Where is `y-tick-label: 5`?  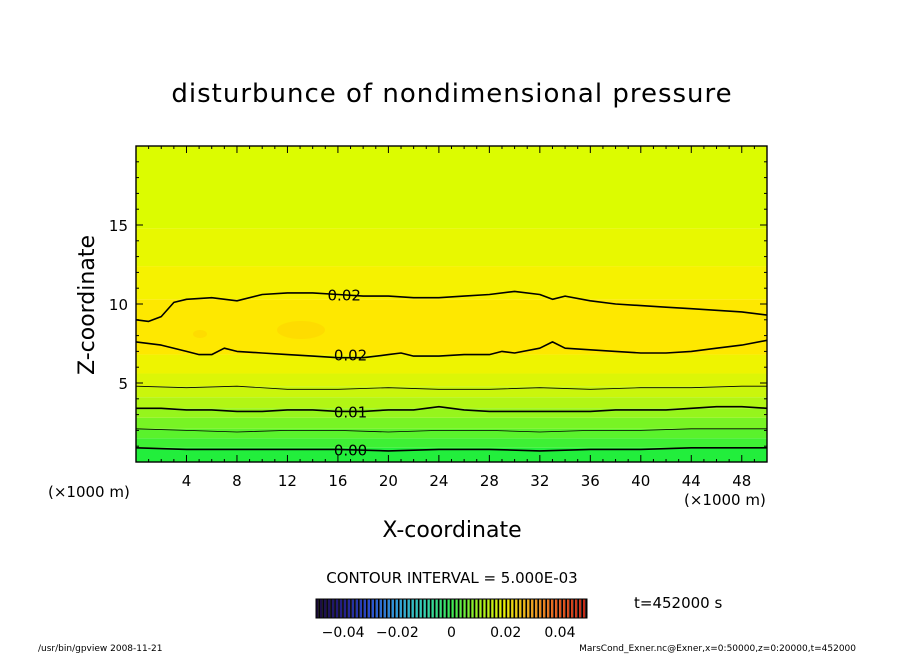
y-tick-label: 5 is located at coordinates (123, 384).